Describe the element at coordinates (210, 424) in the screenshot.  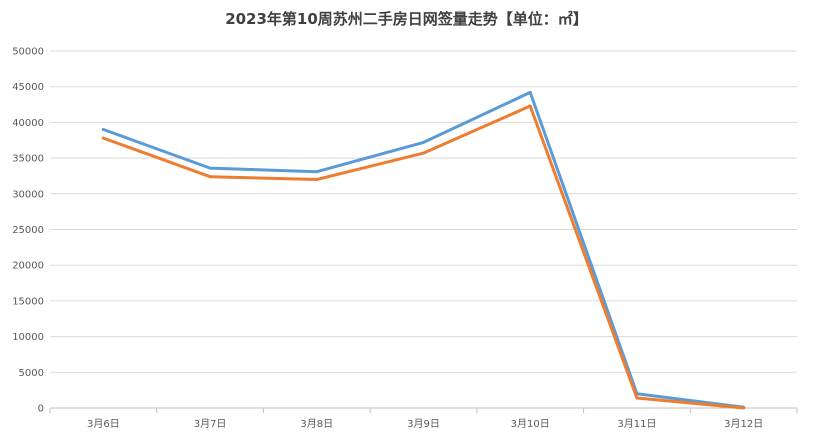
I see `x-tick-label: 3月7日` at that location.